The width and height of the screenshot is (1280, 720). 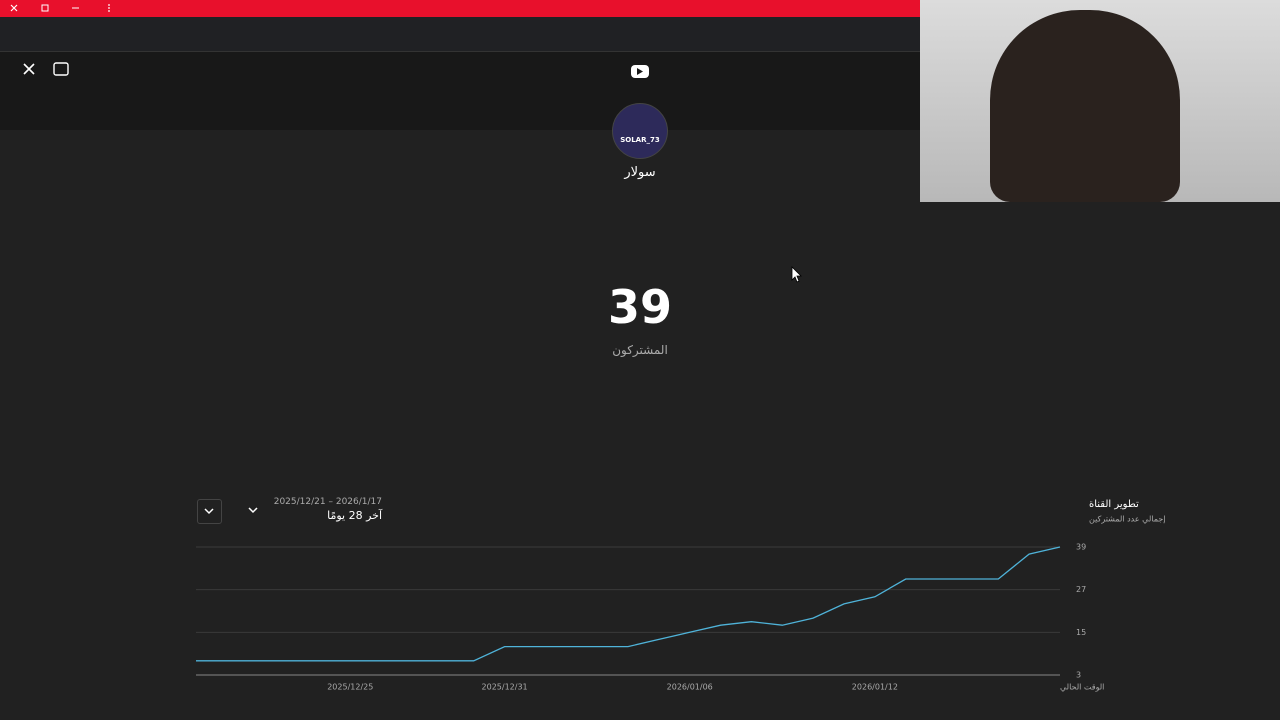 I want to click on youtube-play, so click(x=640, y=71).